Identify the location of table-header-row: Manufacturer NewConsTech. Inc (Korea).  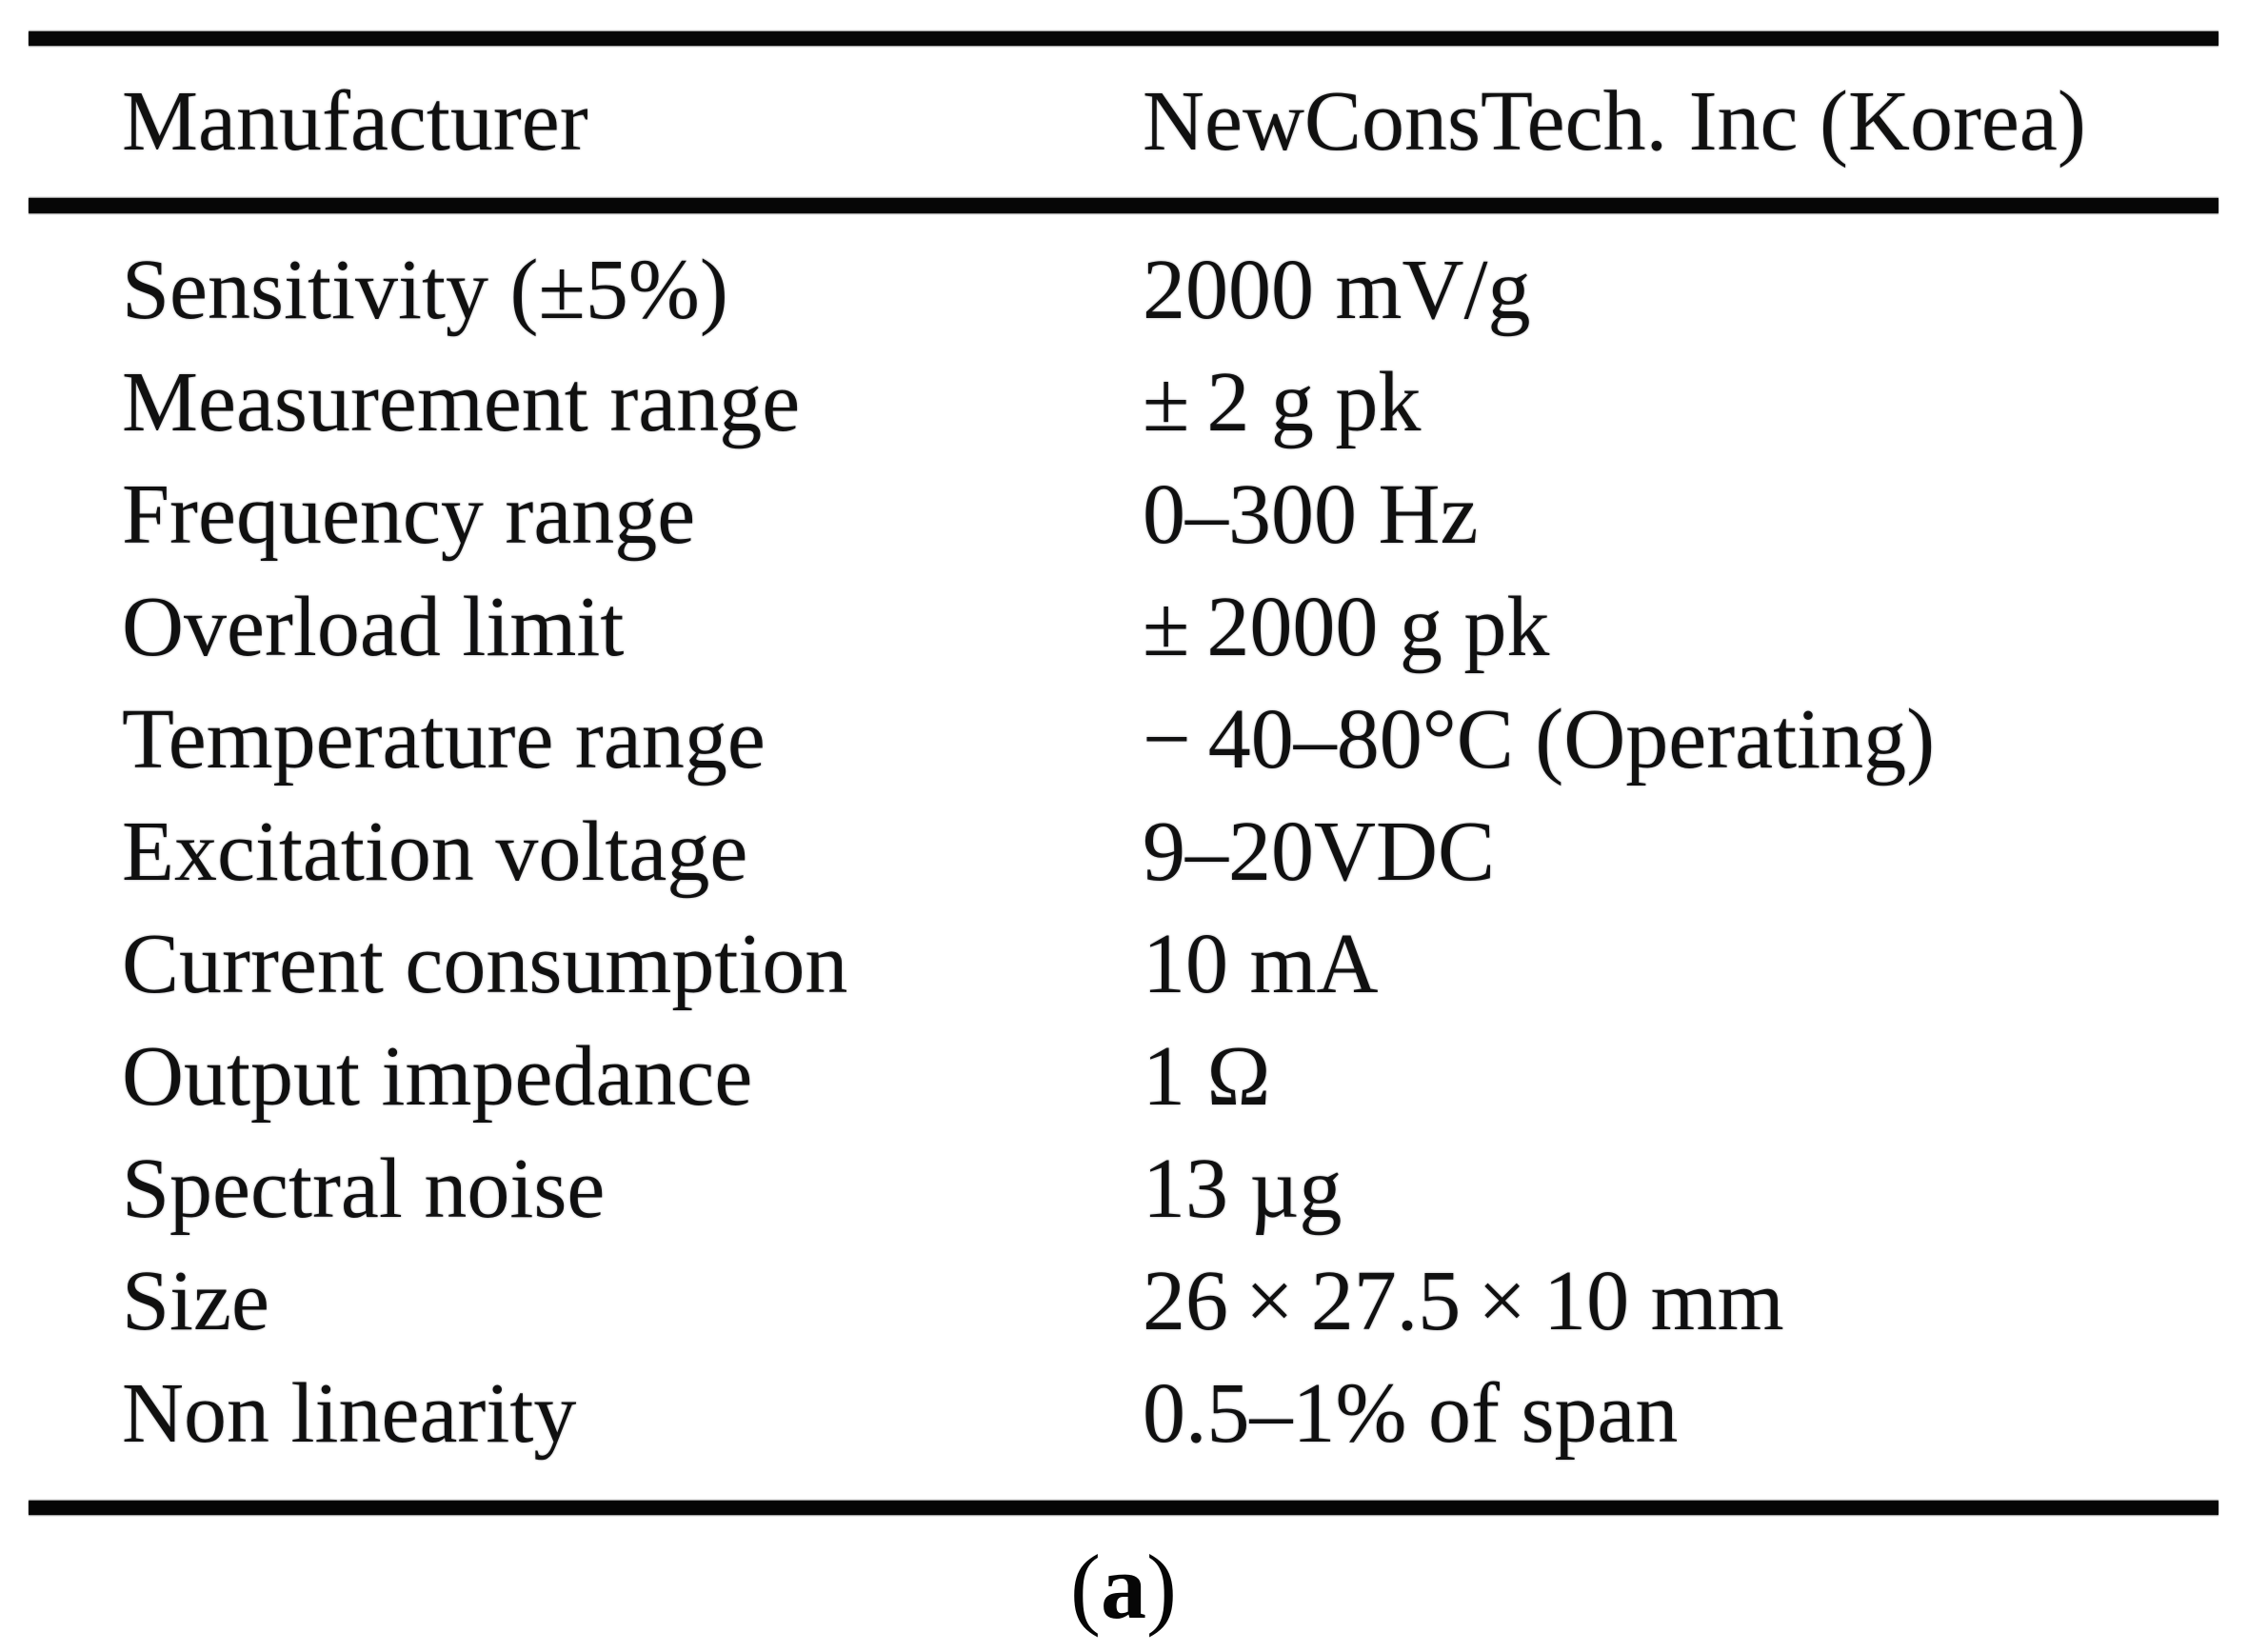
(1123, 122).